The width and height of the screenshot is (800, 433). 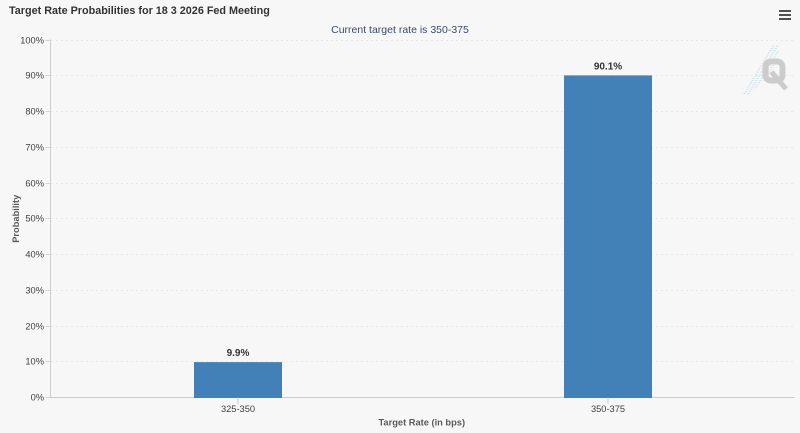 What do you see at coordinates (34, 148) in the screenshot?
I see `y-axis-label-70: 70%` at bounding box center [34, 148].